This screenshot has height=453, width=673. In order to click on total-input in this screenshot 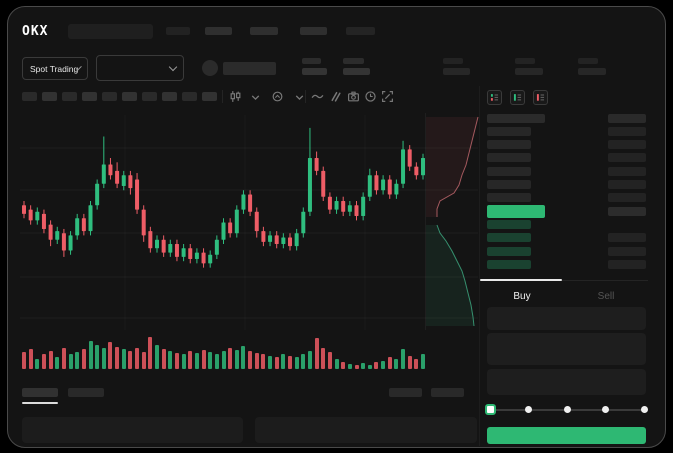, I will do `click(566, 382)`.